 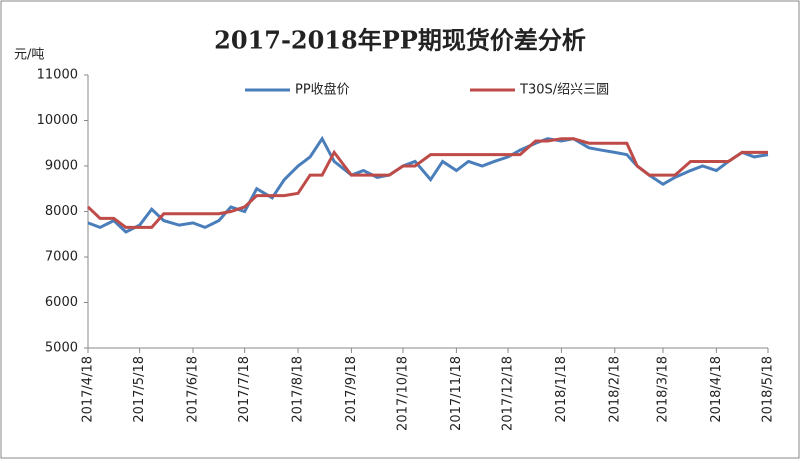 What do you see at coordinates (716, 389) in the screenshot?
I see `x-tick-label: 2018/4/18` at bounding box center [716, 389].